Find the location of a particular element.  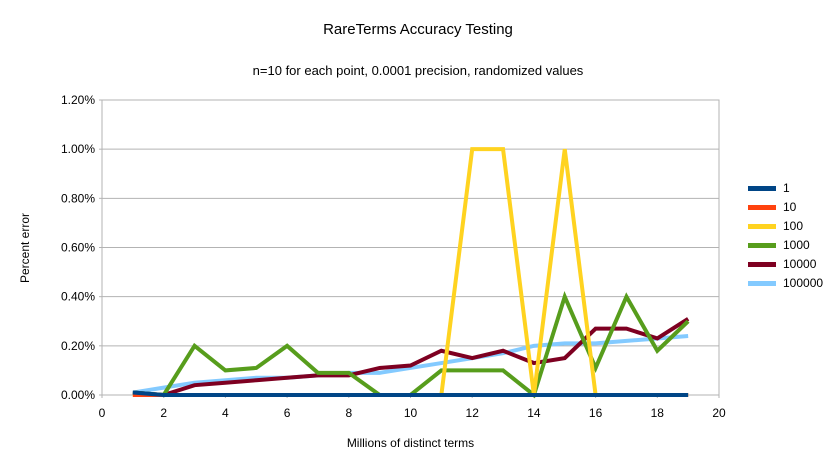

legend-label: 100000 is located at coordinates (803, 283).